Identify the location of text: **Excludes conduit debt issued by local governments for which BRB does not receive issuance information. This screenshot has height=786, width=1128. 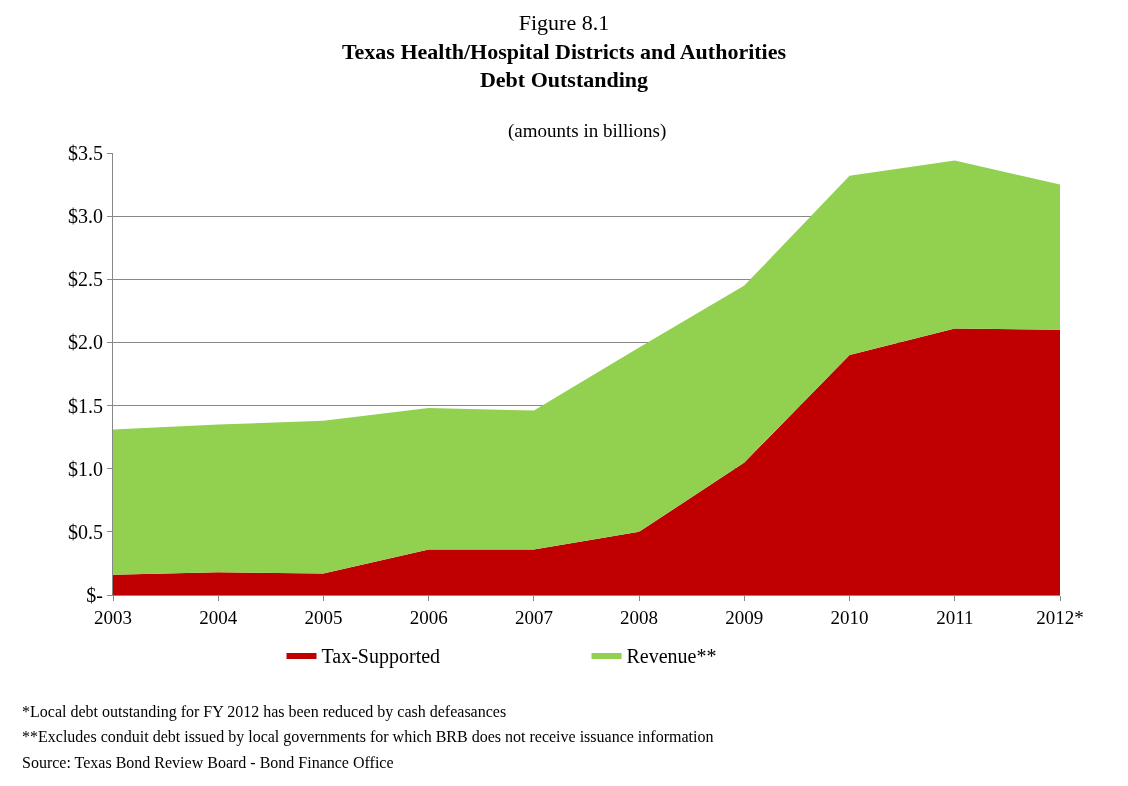
(368, 737).